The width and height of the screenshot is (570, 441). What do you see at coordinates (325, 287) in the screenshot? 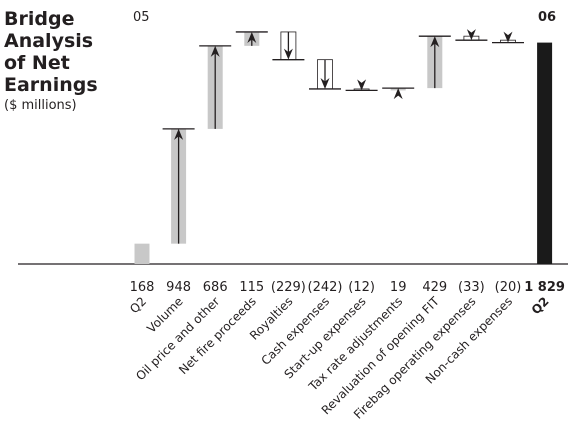
I see `value-label: (242)` at bounding box center [325, 287].